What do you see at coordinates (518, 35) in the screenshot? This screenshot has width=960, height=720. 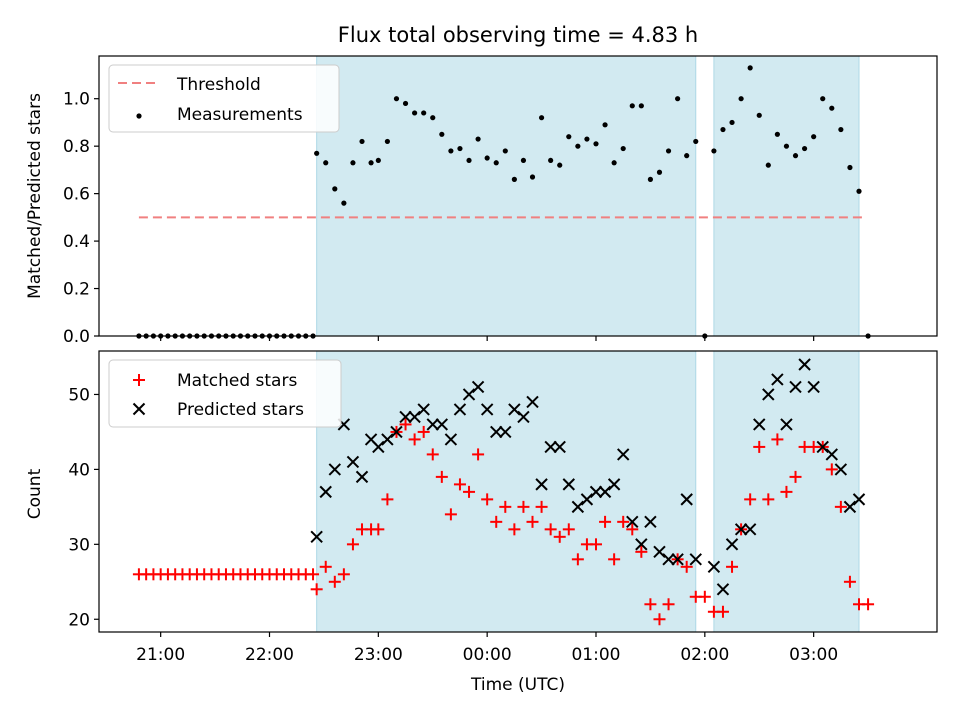 I see `chart-title: Flux total observing time = 4.83 h` at bounding box center [518, 35].